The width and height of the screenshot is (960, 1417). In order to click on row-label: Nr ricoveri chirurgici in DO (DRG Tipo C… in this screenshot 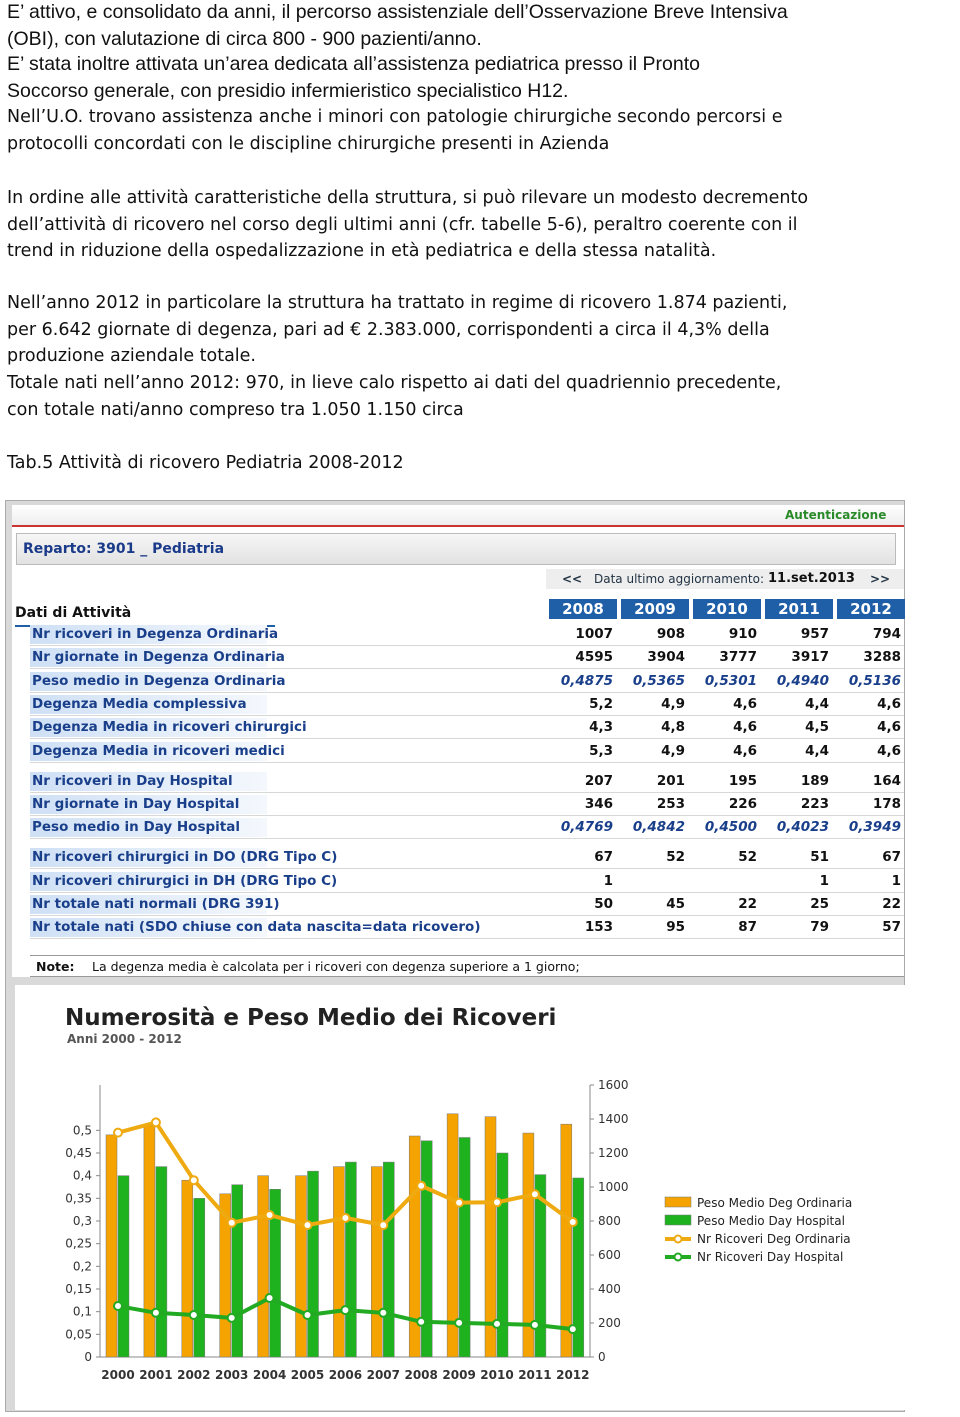, I will do `click(184, 857)`.